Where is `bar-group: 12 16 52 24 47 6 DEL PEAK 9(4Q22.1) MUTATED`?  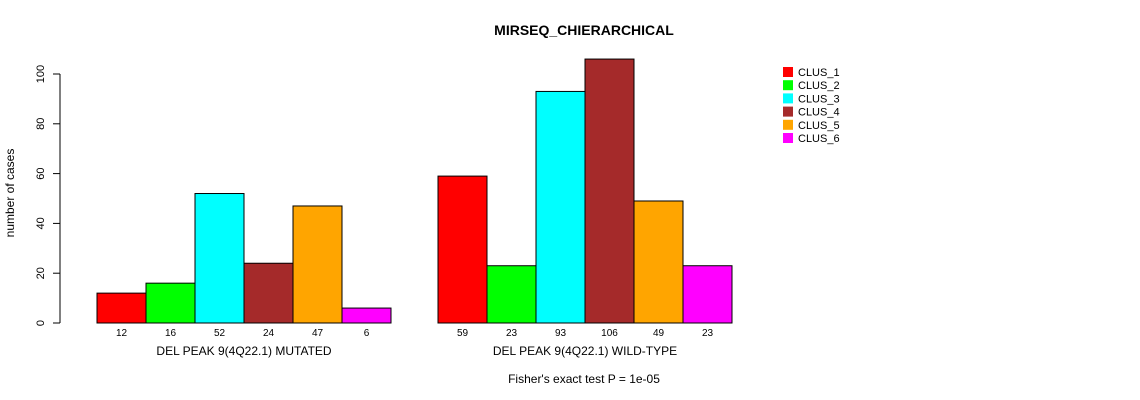 bar-group: 12 16 52 24 47 6 DEL PEAK 9(4Q22.1) MUTATED is located at coordinates (244, 275).